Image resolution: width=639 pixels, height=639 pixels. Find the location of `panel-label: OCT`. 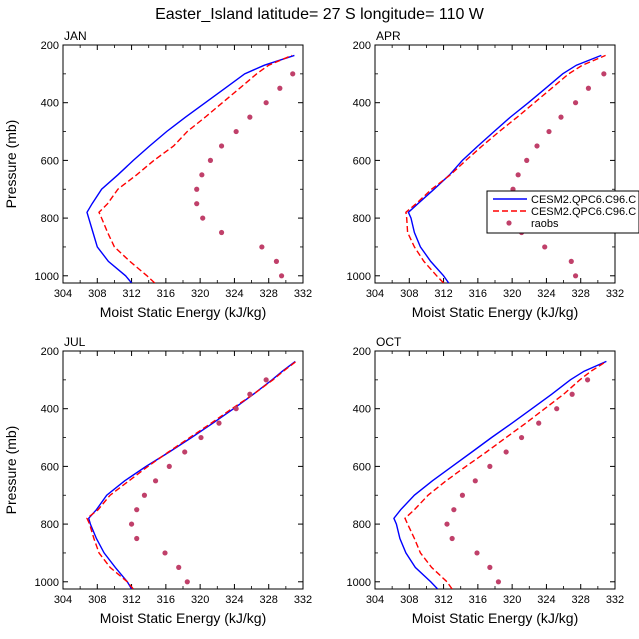

panel-label: OCT is located at coordinates (389, 342).